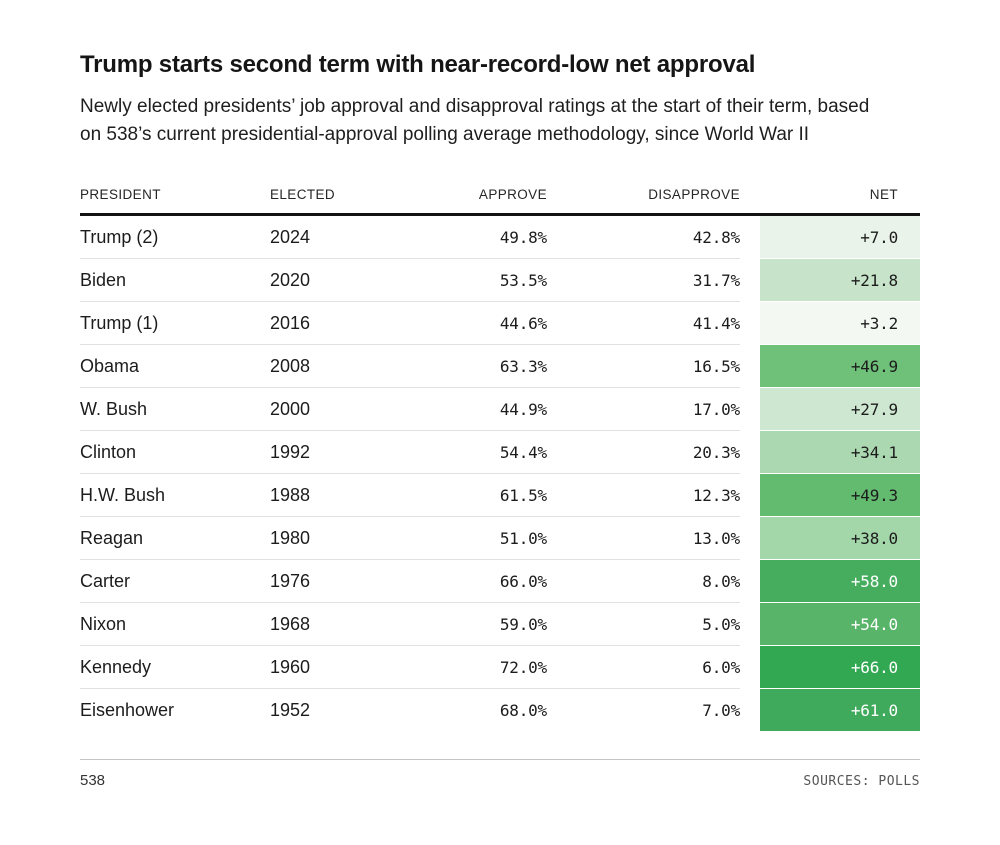 The width and height of the screenshot is (1000, 845). I want to click on elected-cell: 2024, so click(335, 237).